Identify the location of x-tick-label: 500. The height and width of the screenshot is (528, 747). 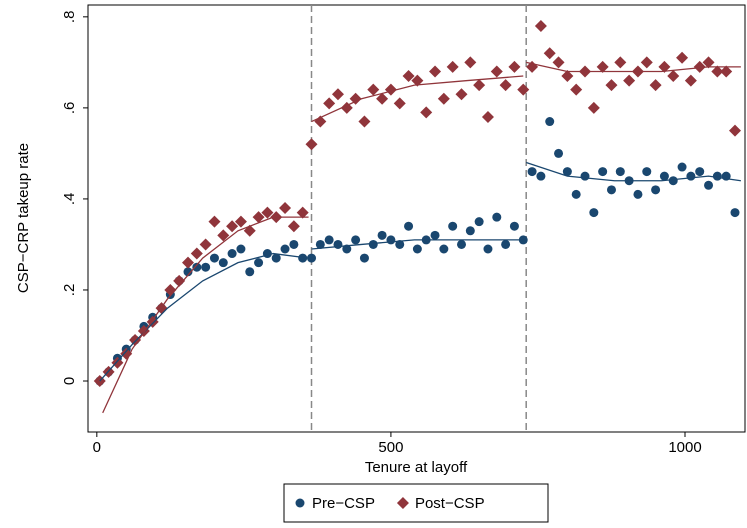
(390, 447).